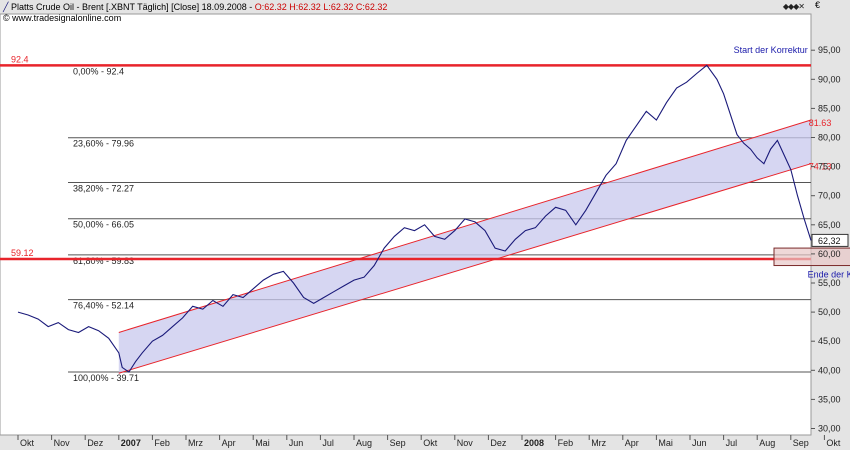 This screenshot has width=850, height=450. I want to click on annotation-0: Start der Korrektur, so click(771, 50).